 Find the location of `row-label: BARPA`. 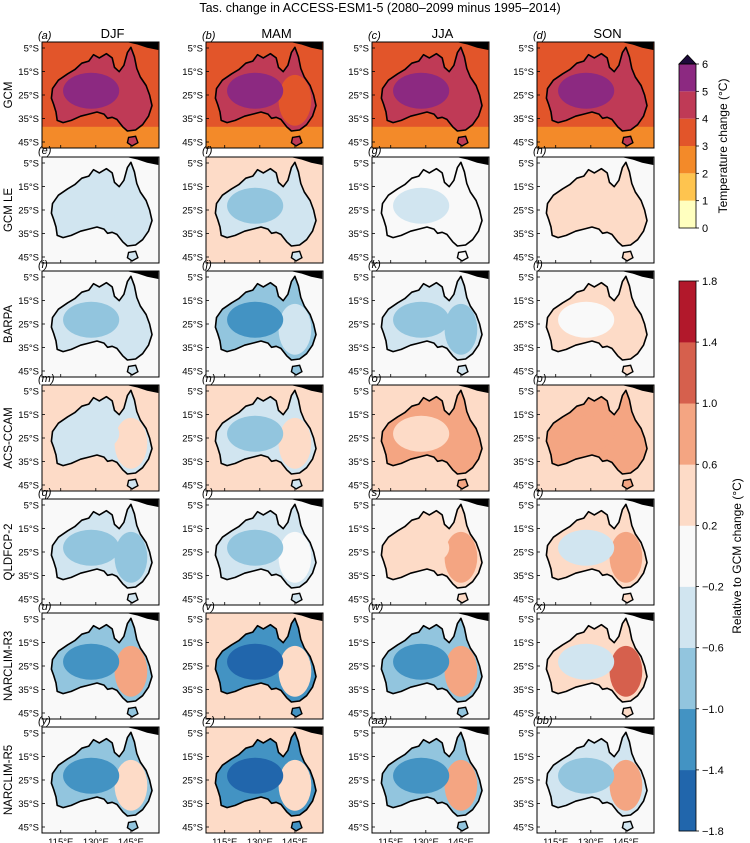

row-label: BARPA is located at coordinates (9, 324).